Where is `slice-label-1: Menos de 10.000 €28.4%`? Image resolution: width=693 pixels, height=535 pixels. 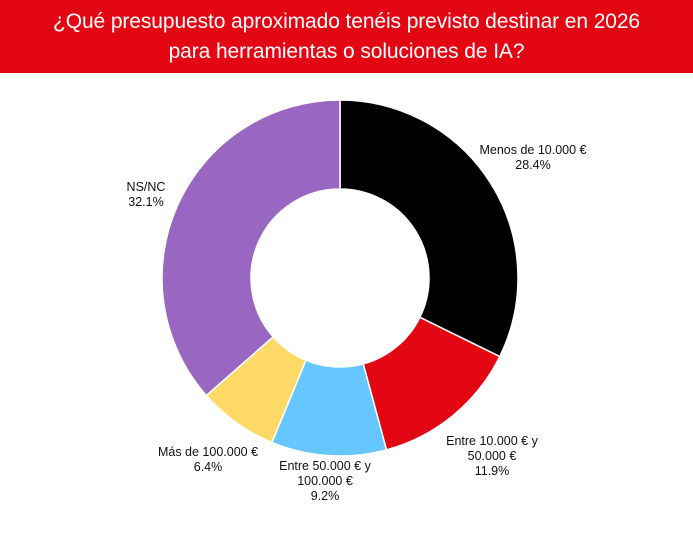 slice-label-1: Menos de 10.000 €28.4% is located at coordinates (532, 157).